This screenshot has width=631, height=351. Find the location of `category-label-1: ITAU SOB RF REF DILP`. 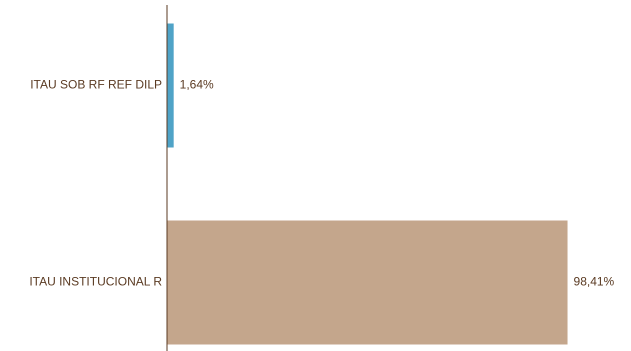

category-label-1: ITAU SOB RF REF DILP is located at coordinates (96, 85).